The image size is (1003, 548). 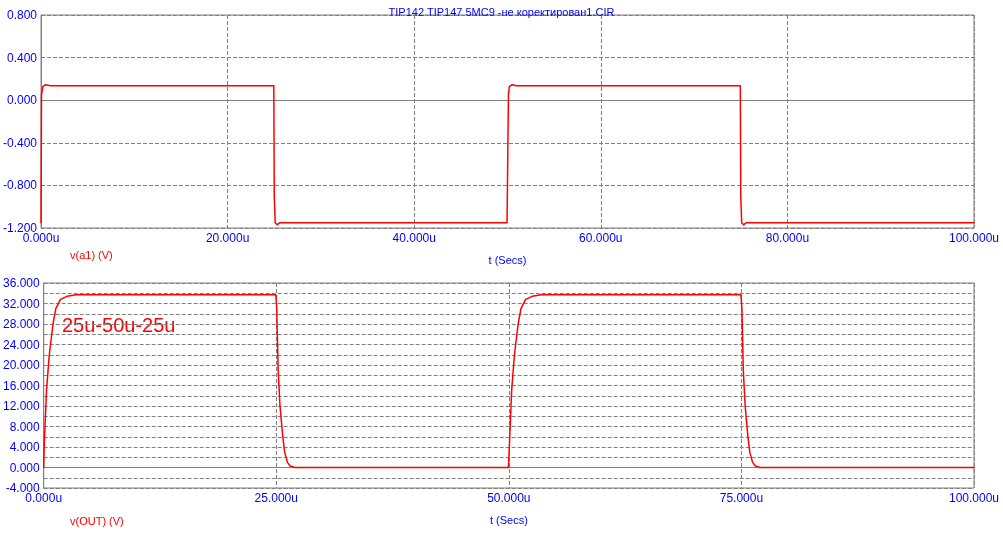 I want to click on annotation: 25u-50u-25u, so click(x=119, y=325).